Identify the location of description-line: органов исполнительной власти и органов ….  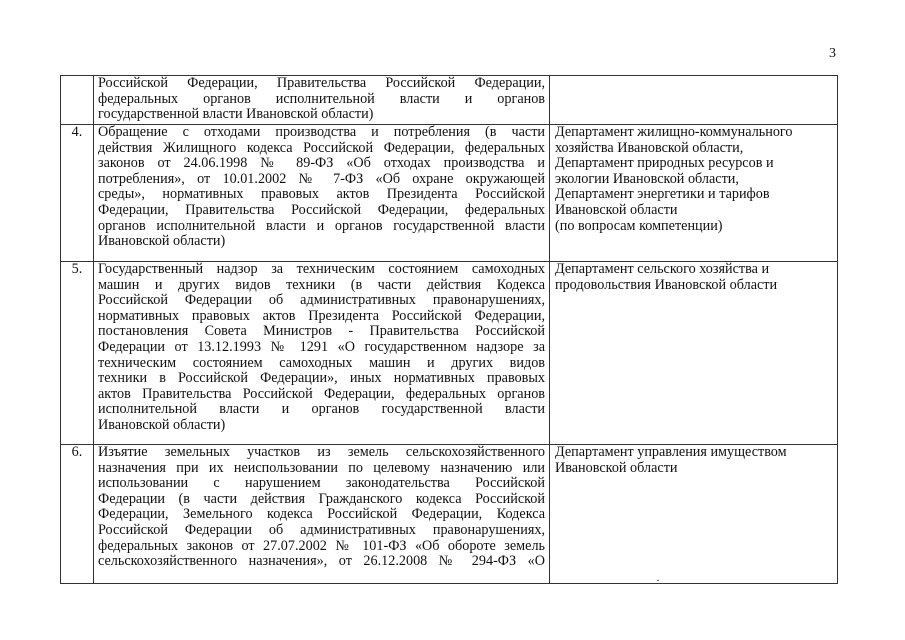
(321, 226).